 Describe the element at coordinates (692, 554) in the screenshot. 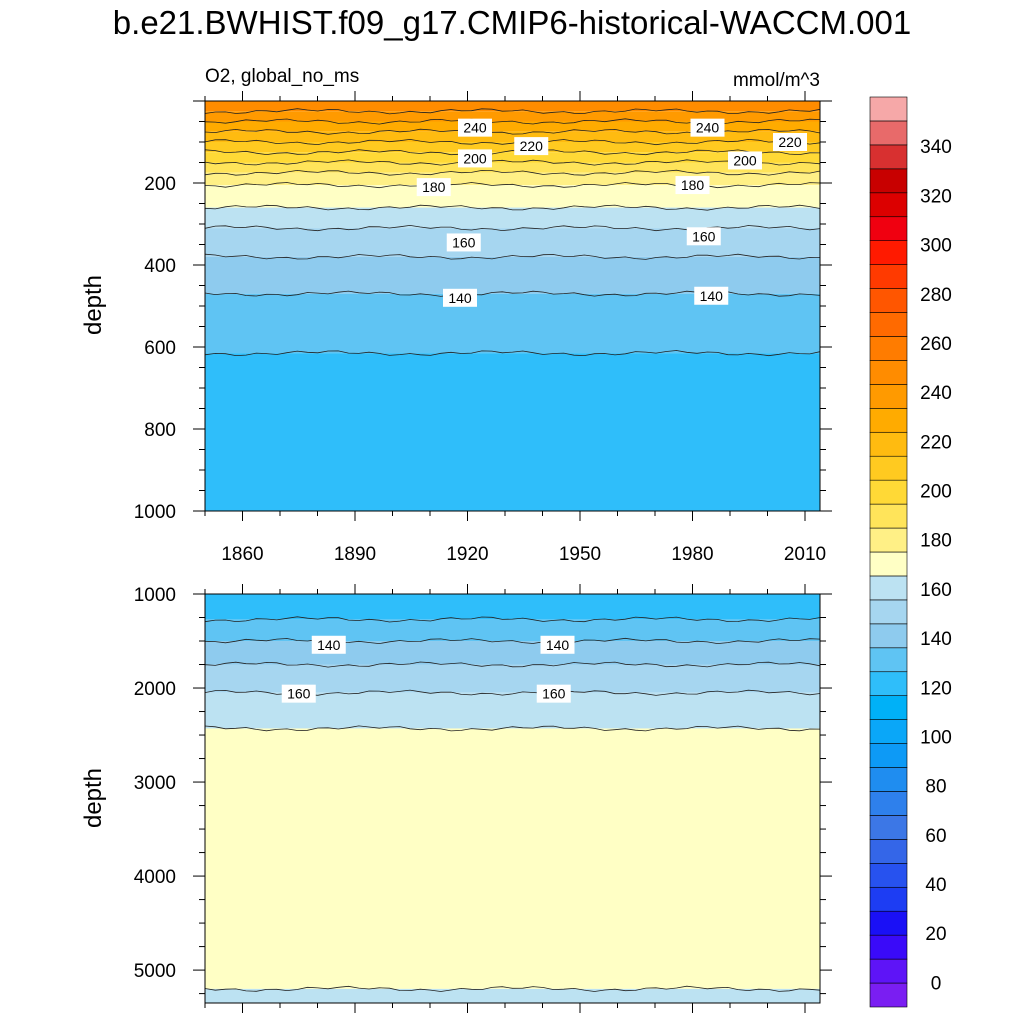

I see `upper-x-tick-label: 1980` at that location.